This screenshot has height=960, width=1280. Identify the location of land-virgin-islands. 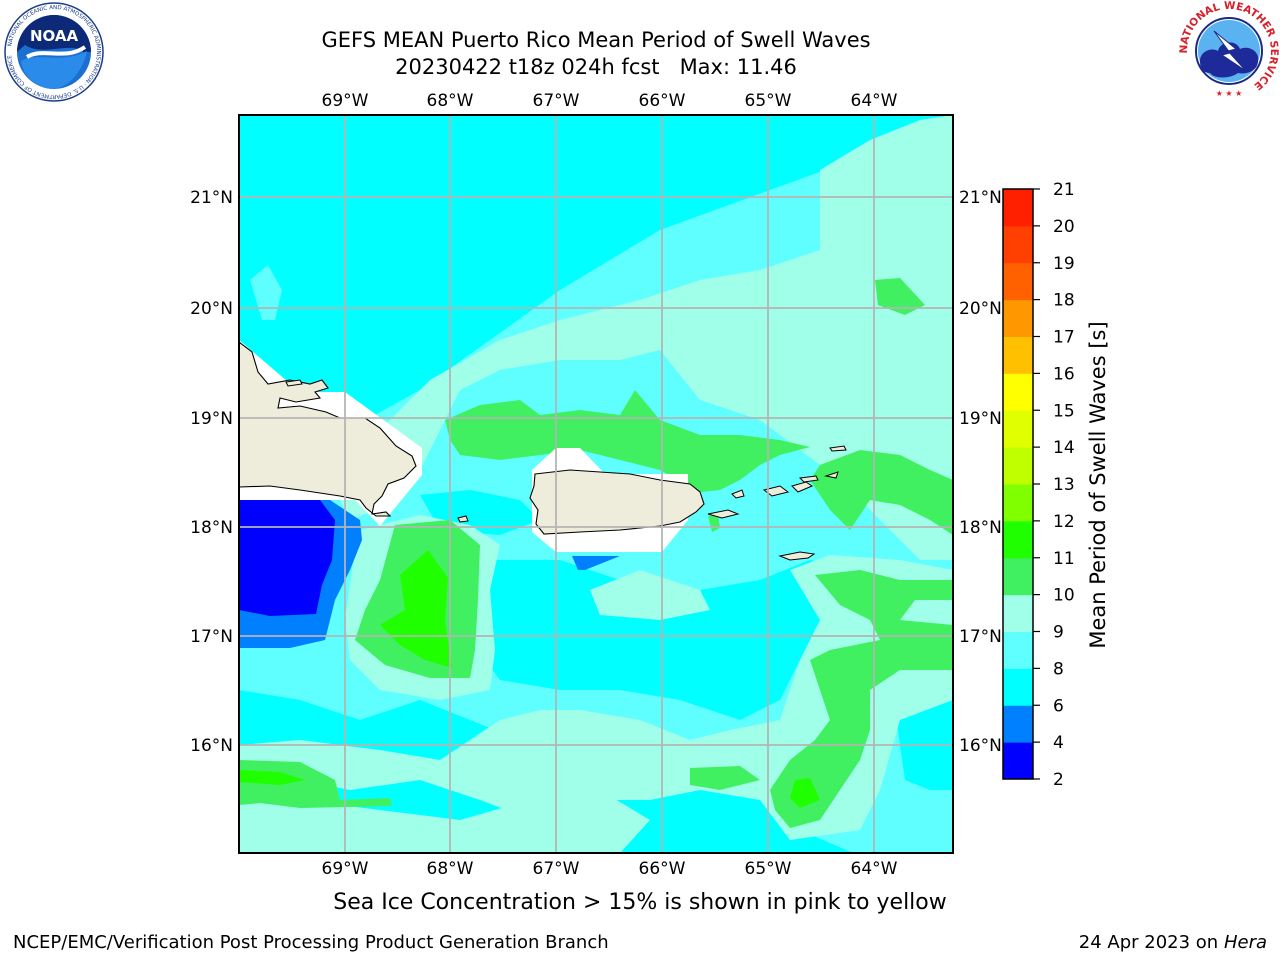
(804, 471).